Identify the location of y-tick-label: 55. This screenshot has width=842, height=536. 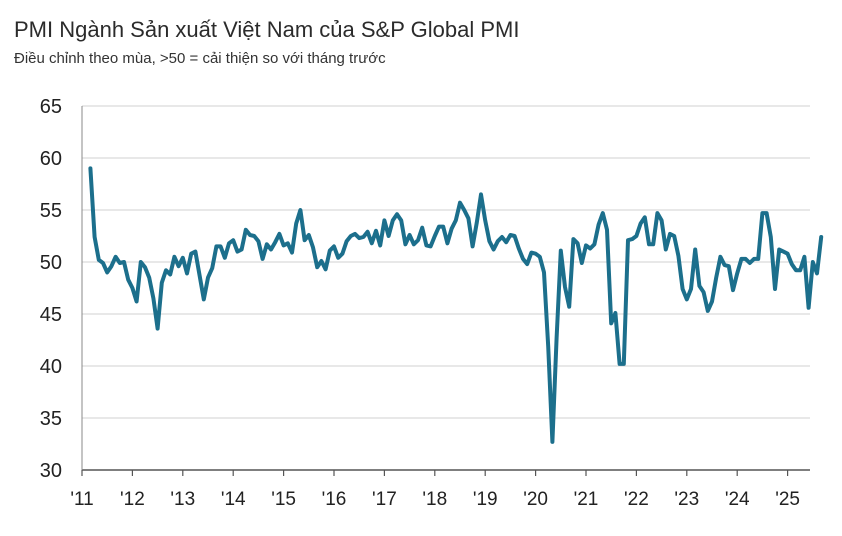
(51, 211).